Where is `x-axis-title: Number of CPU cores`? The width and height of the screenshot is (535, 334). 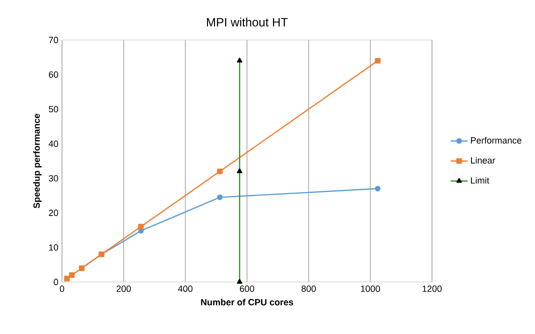 x-axis-title: Number of CPU cores is located at coordinates (247, 302).